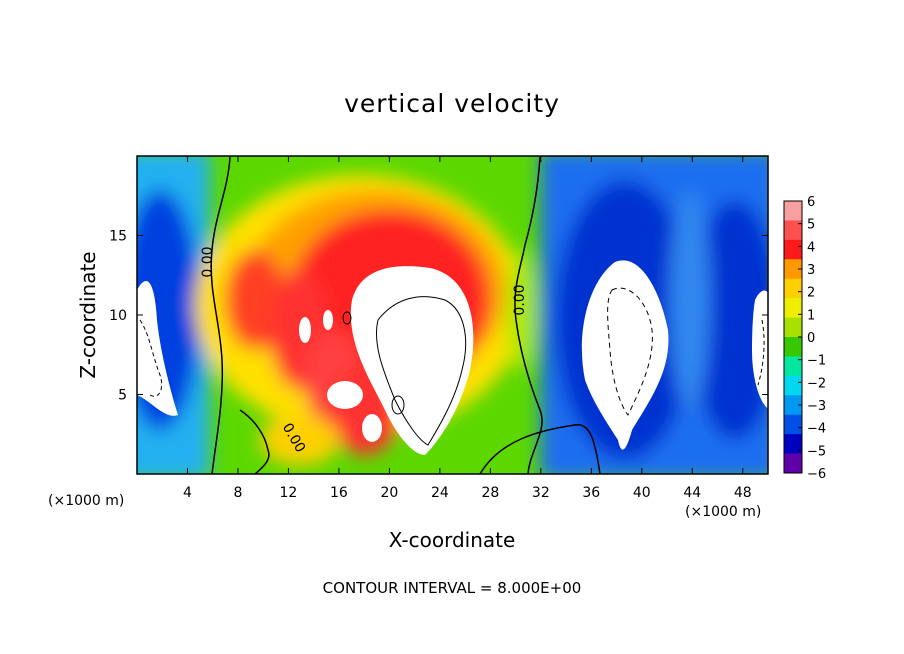 This screenshot has height=654, width=904. I want to click on colorbar-tick-label: 4, so click(811, 247).